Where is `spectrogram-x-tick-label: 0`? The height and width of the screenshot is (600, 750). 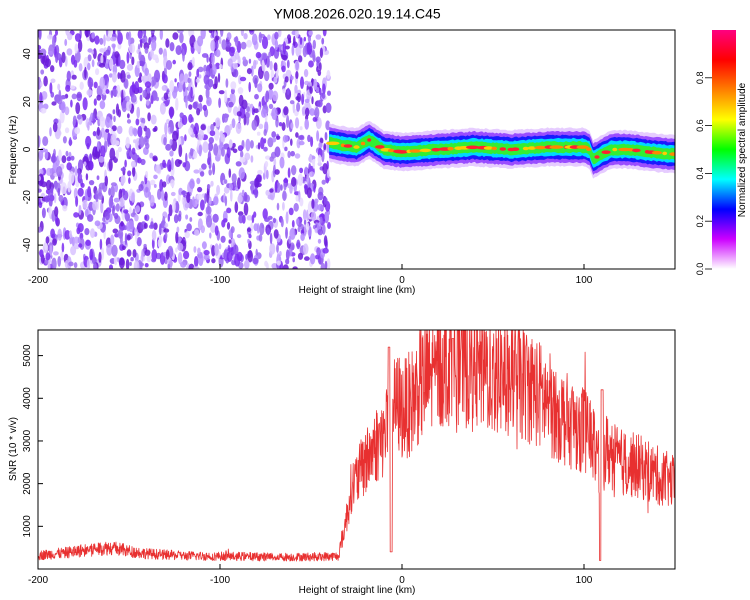
spectrogram-x-tick-label: 0 is located at coordinates (402, 280).